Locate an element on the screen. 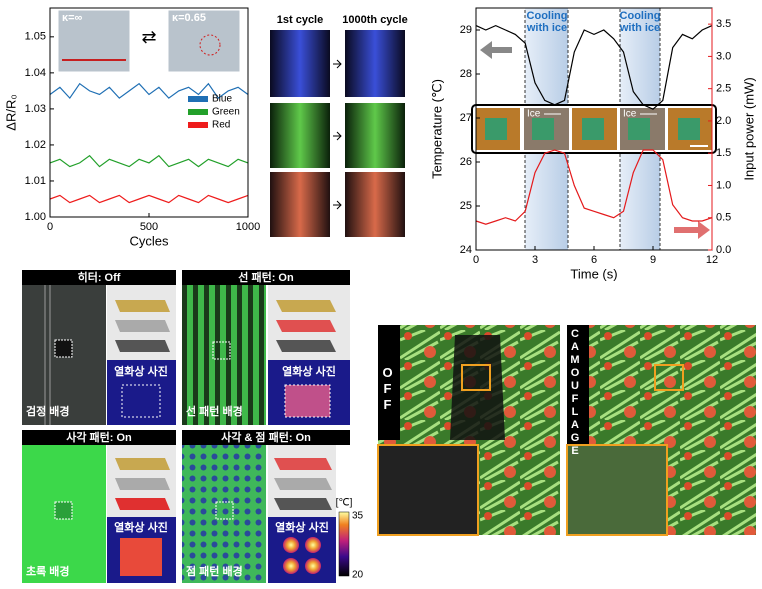  inset-label: κ=0.65 is located at coordinates (189, 18).